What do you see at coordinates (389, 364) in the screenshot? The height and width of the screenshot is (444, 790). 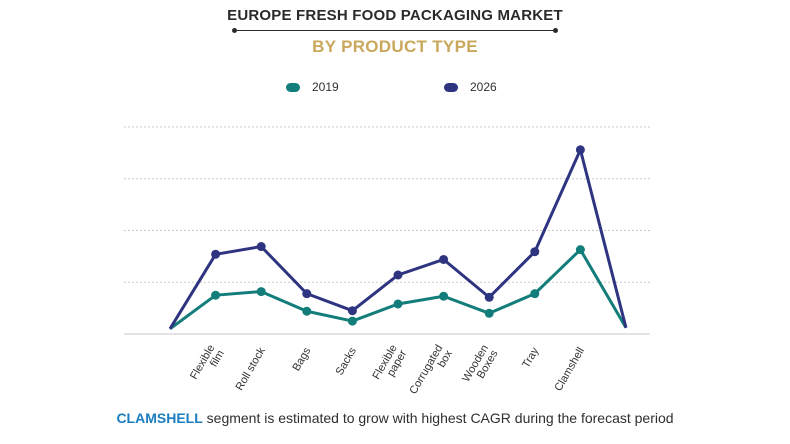 I see `x-tick-label: Flexiblepaper` at bounding box center [389, 364].